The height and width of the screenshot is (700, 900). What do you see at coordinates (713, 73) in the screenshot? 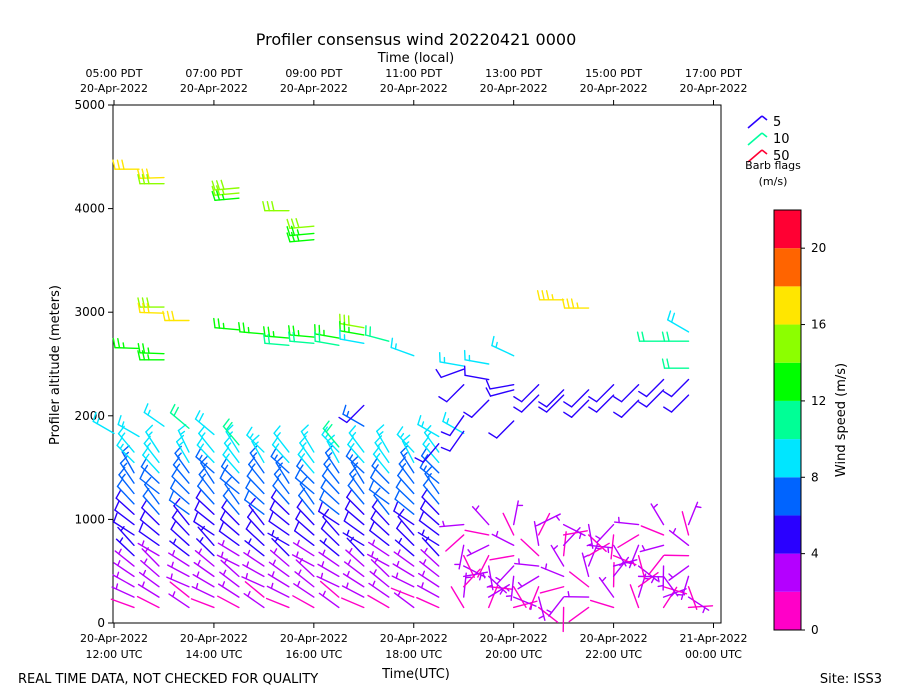
I see `top-tick-time: 17:00 PDT` at bounding box center [713, 73].